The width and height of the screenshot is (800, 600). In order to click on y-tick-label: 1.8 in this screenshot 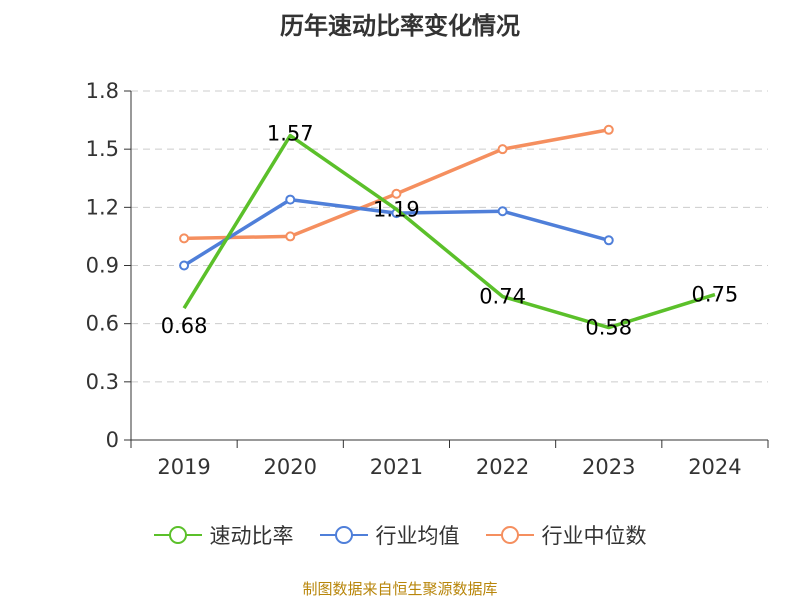, I will do `click(102, 91)`.